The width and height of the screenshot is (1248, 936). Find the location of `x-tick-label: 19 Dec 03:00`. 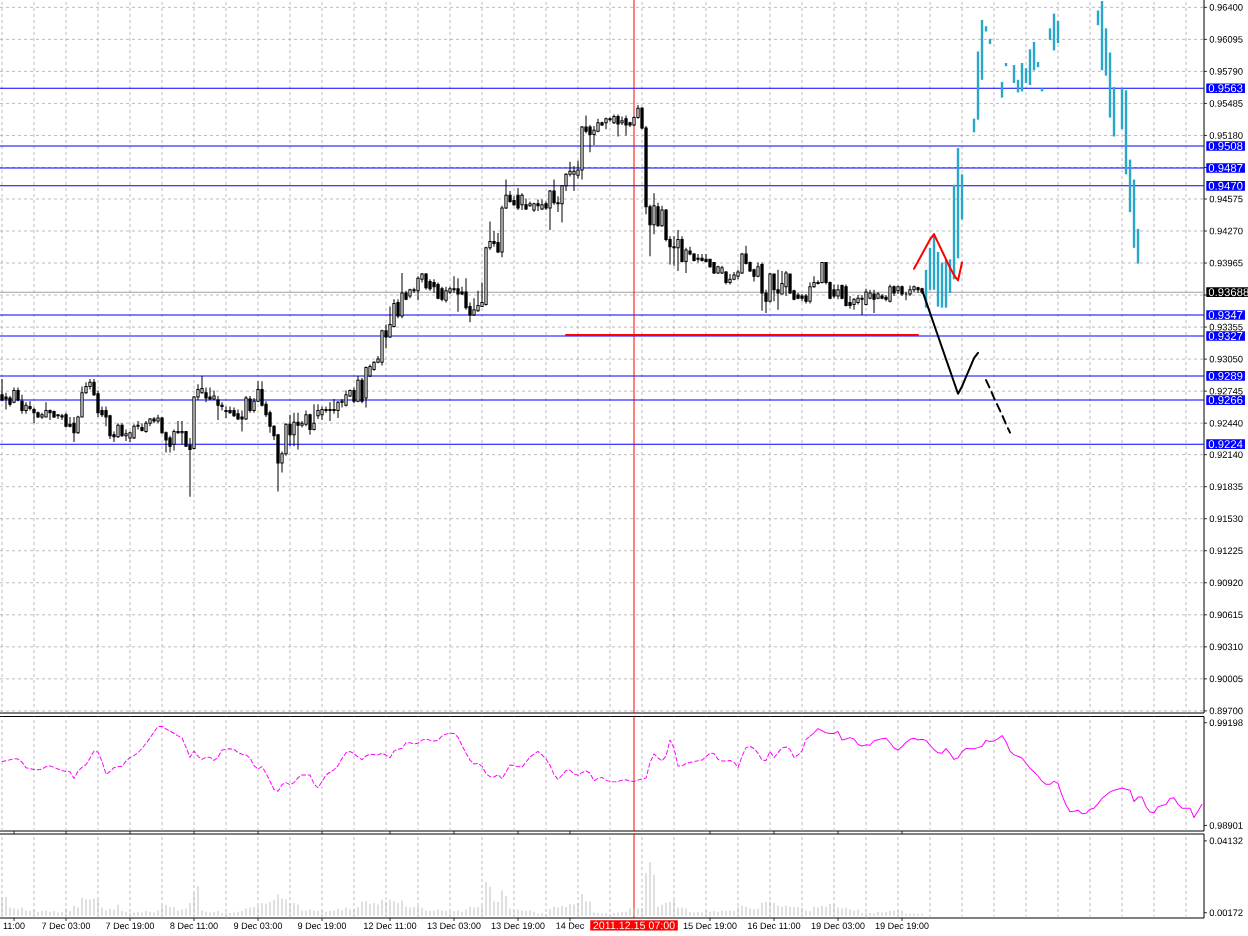

x-tick-label: 19 Dec 03:00 is located at coordinates (838, 926).